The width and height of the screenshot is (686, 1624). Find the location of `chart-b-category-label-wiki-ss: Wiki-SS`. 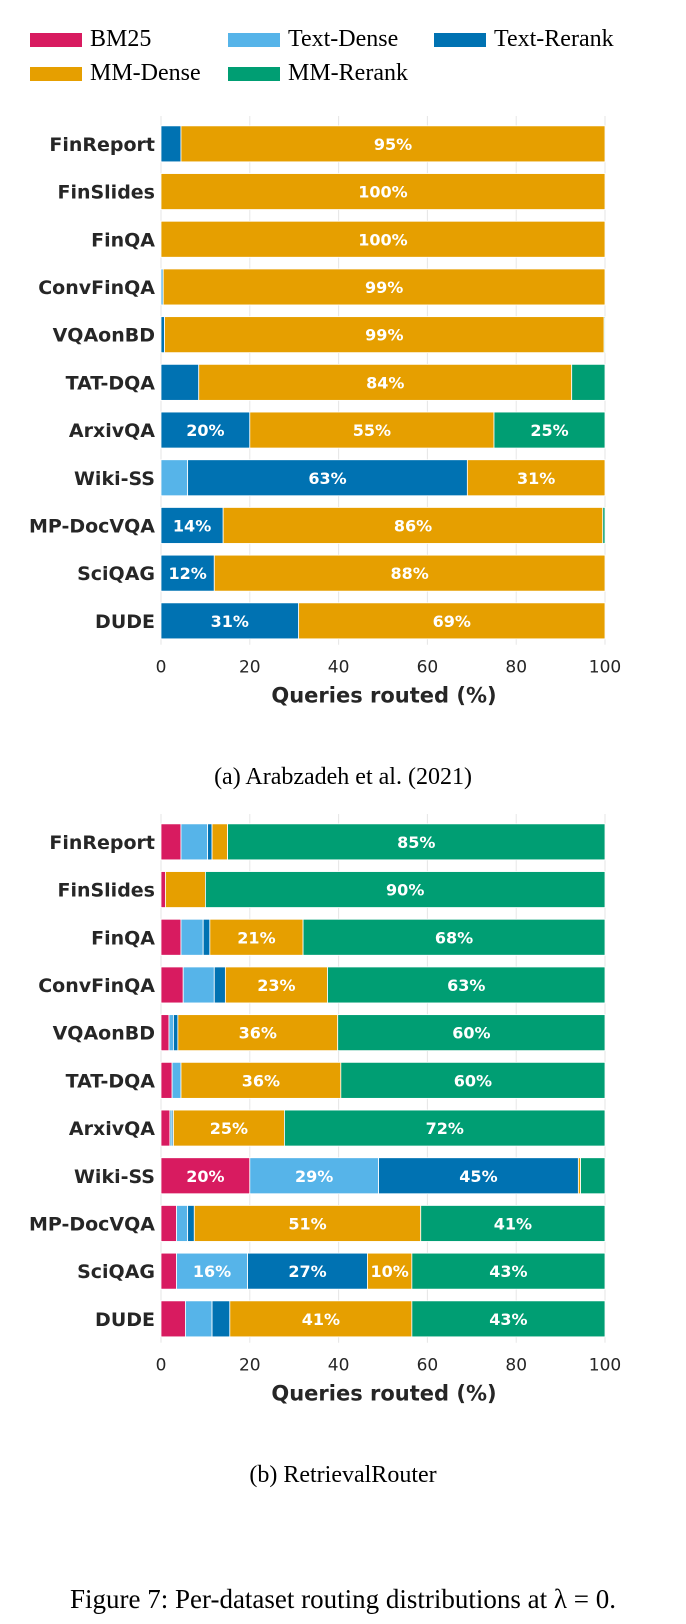

chart-b-category-label-wiki-ss: Wiki-SS is located at coordinates (114, 1177).